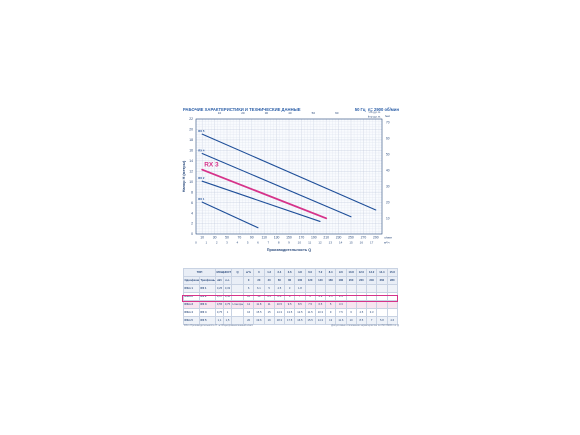  I want to click on cell-head-value: 10.5, so click(279, 304).